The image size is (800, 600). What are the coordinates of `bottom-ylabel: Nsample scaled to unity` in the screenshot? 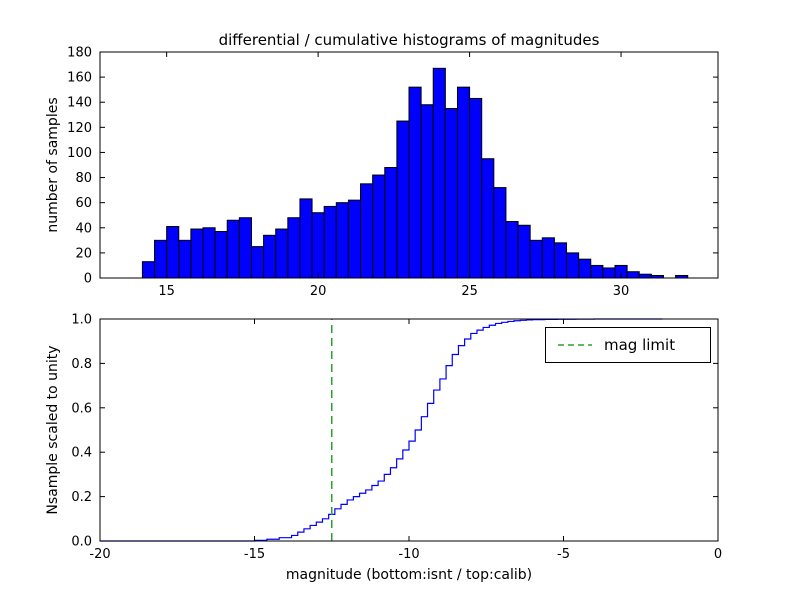 It's located at (53, 430).